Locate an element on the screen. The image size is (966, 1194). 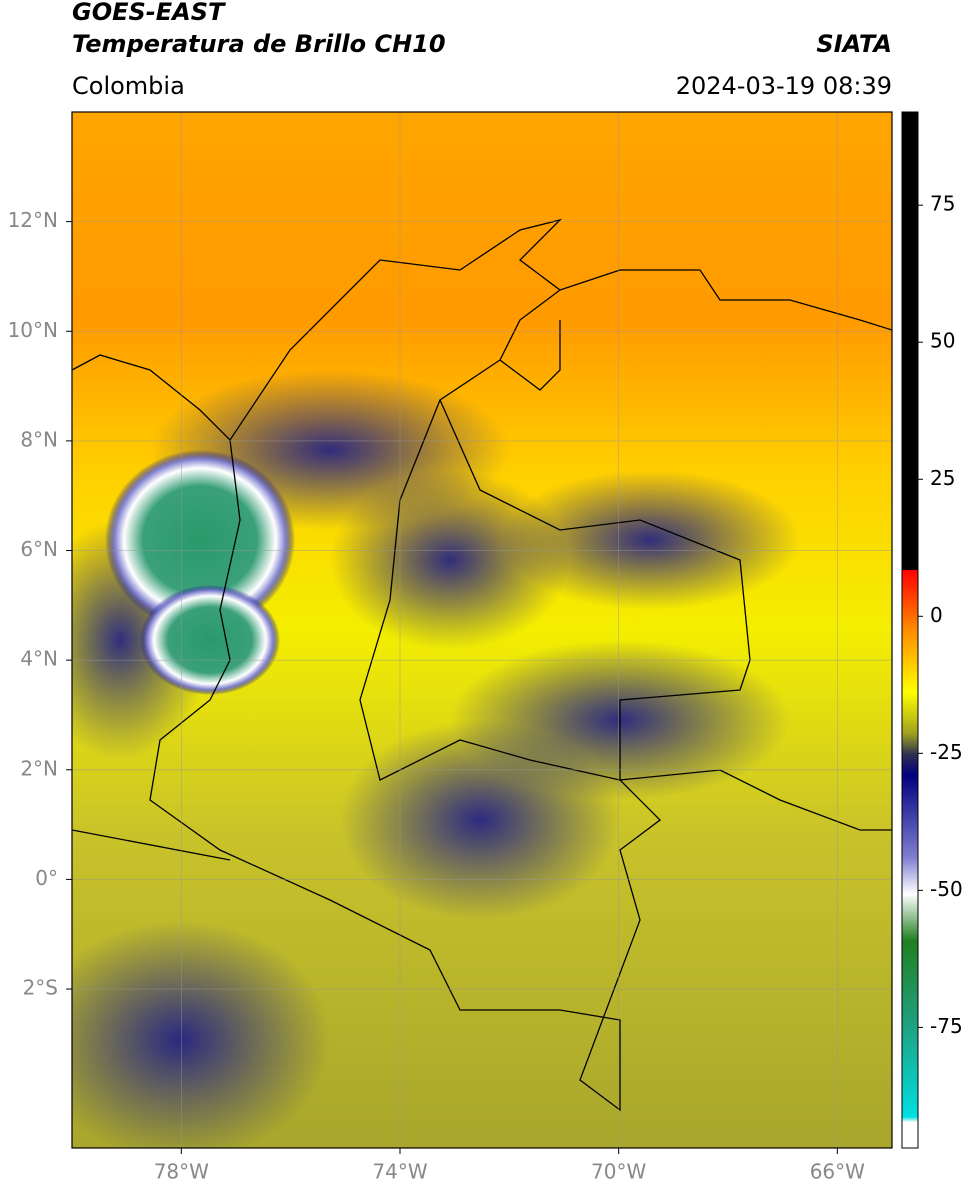
x-tick-label: 66°W is located at coordinates (837, 1172).